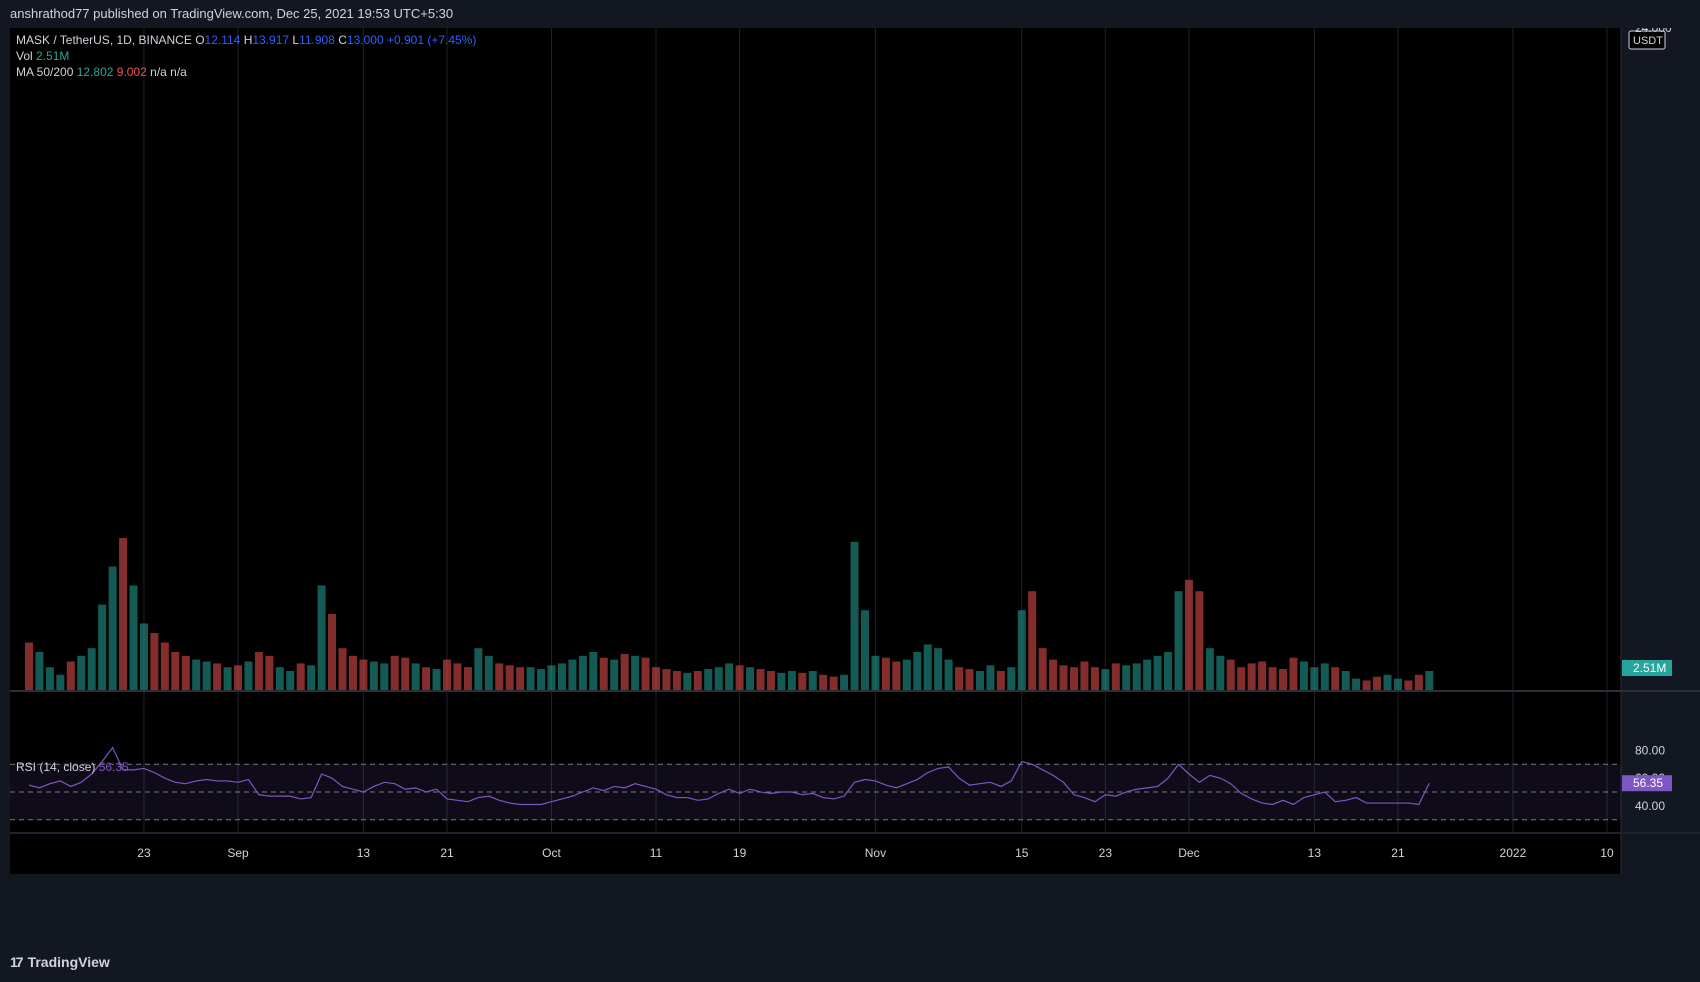  Describe the element at coordinates (271, 40) in the screenshot. I see `high-value: 13.917` at that location.